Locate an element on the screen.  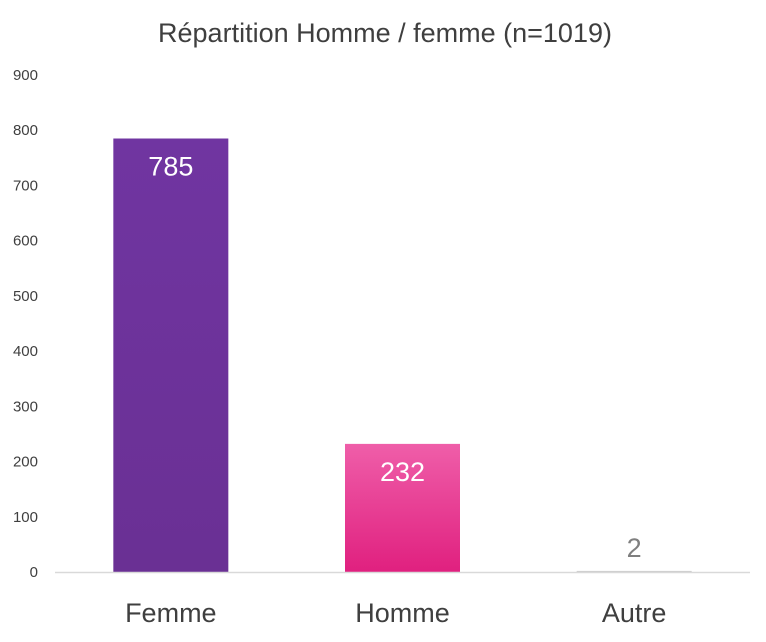
y-tick-label: 400 is located at coordinates (25, 351).